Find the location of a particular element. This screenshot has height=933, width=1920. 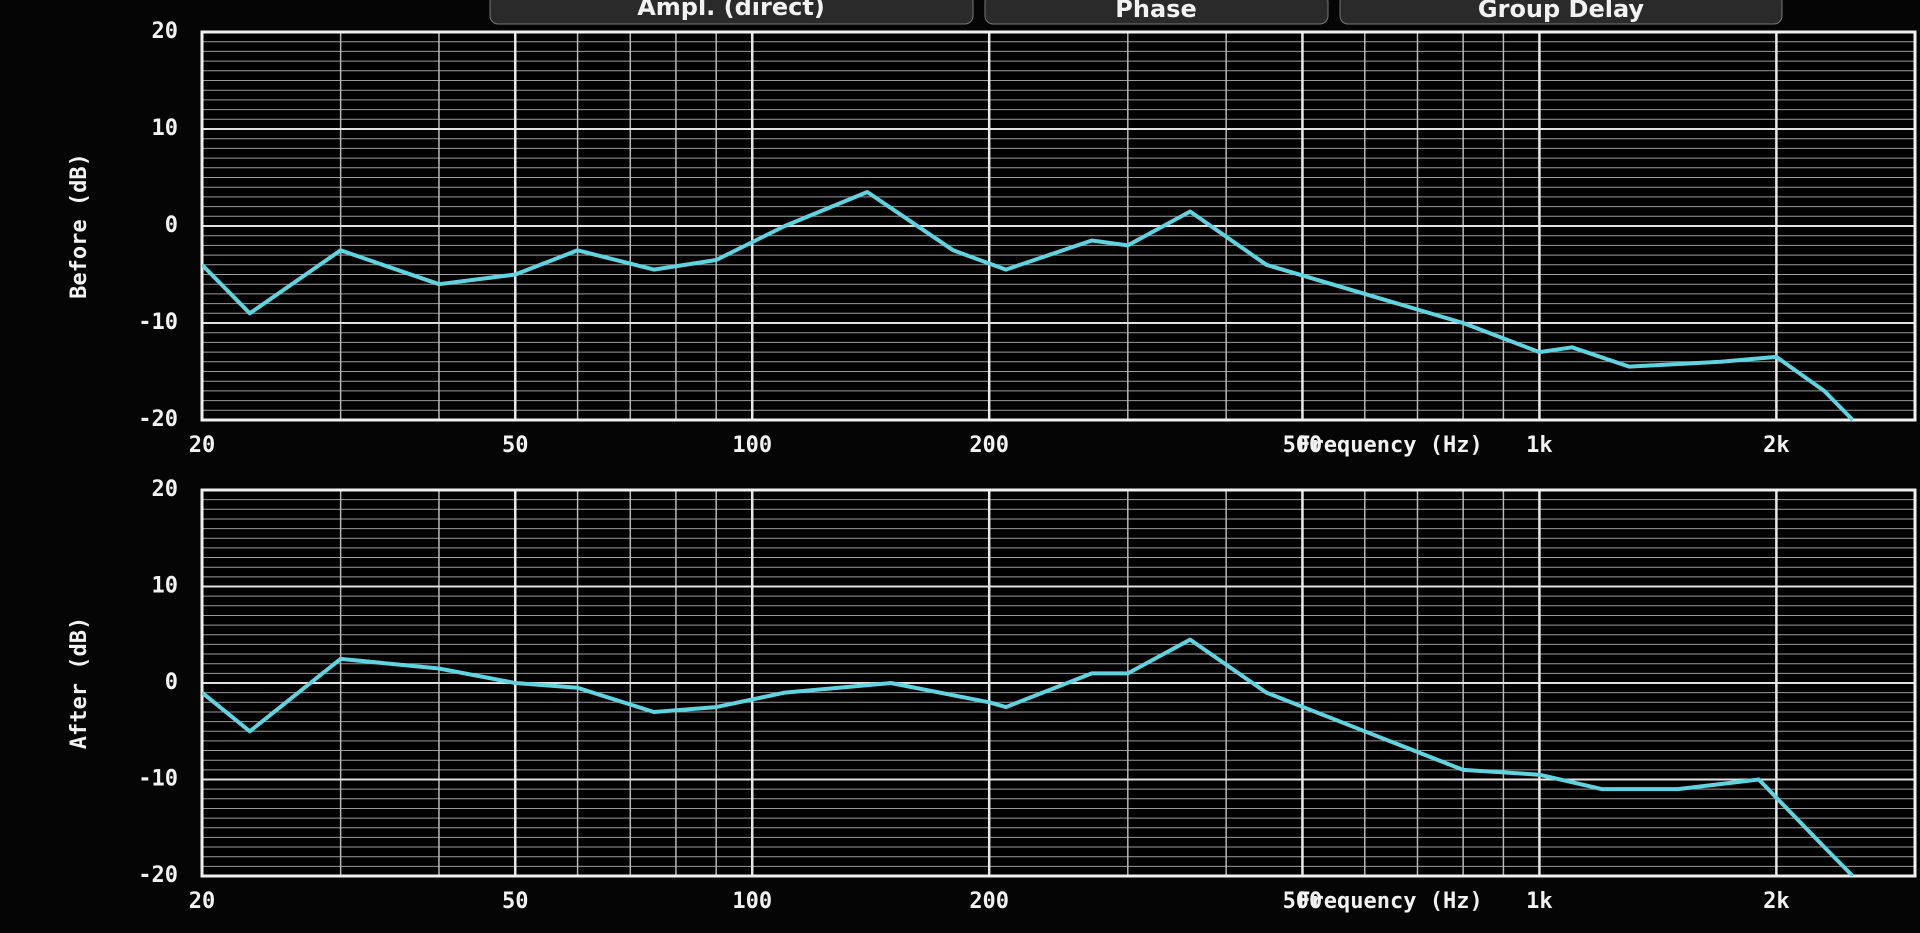

tab: Phase is located at coordinates (1156, 12).